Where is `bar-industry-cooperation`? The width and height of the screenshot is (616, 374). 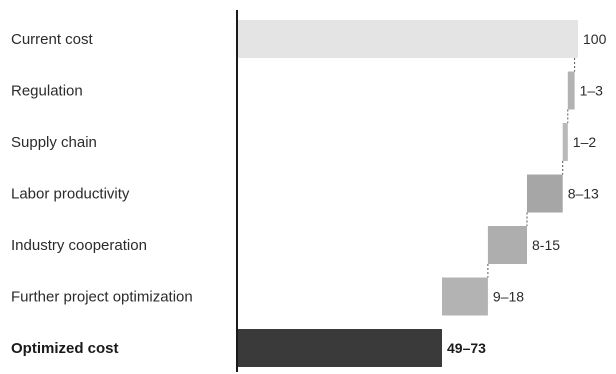 bar-industry-cooperation is located at coordinates (507, 245).